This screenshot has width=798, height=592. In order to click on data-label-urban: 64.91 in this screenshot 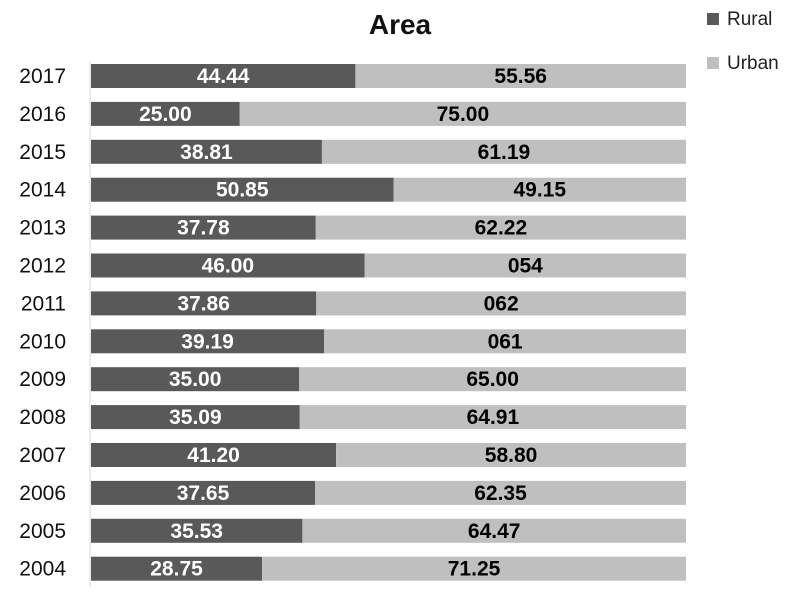, I will do `click(493, 417)`.